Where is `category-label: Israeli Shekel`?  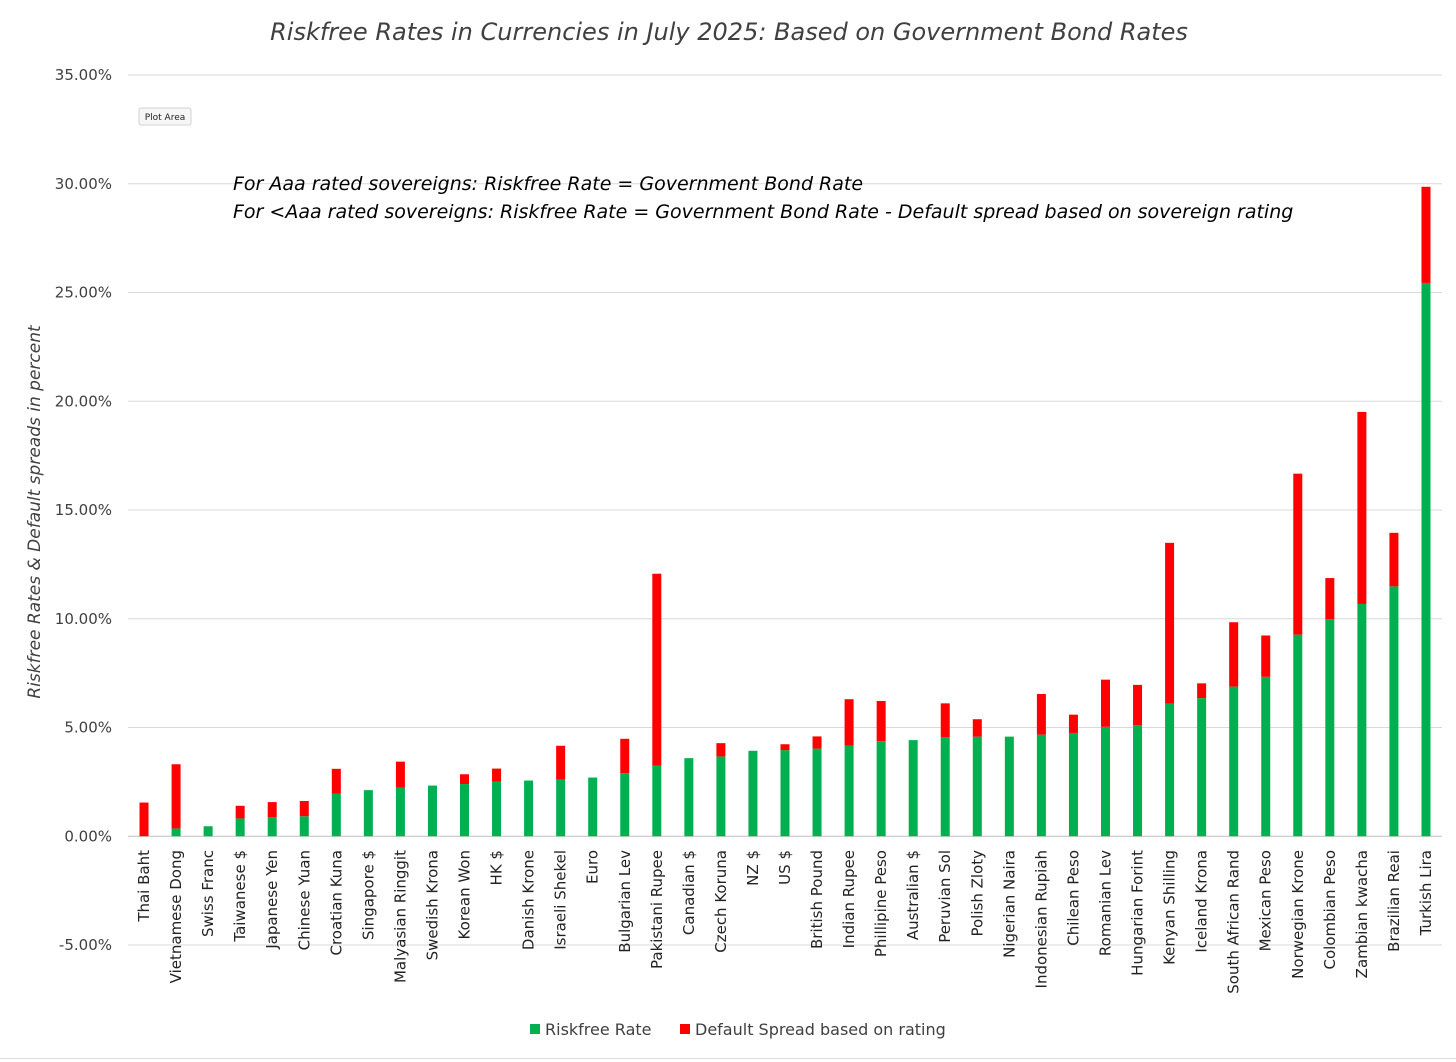 category-label: Israeli Shekel is located at coordinates (561, 900).